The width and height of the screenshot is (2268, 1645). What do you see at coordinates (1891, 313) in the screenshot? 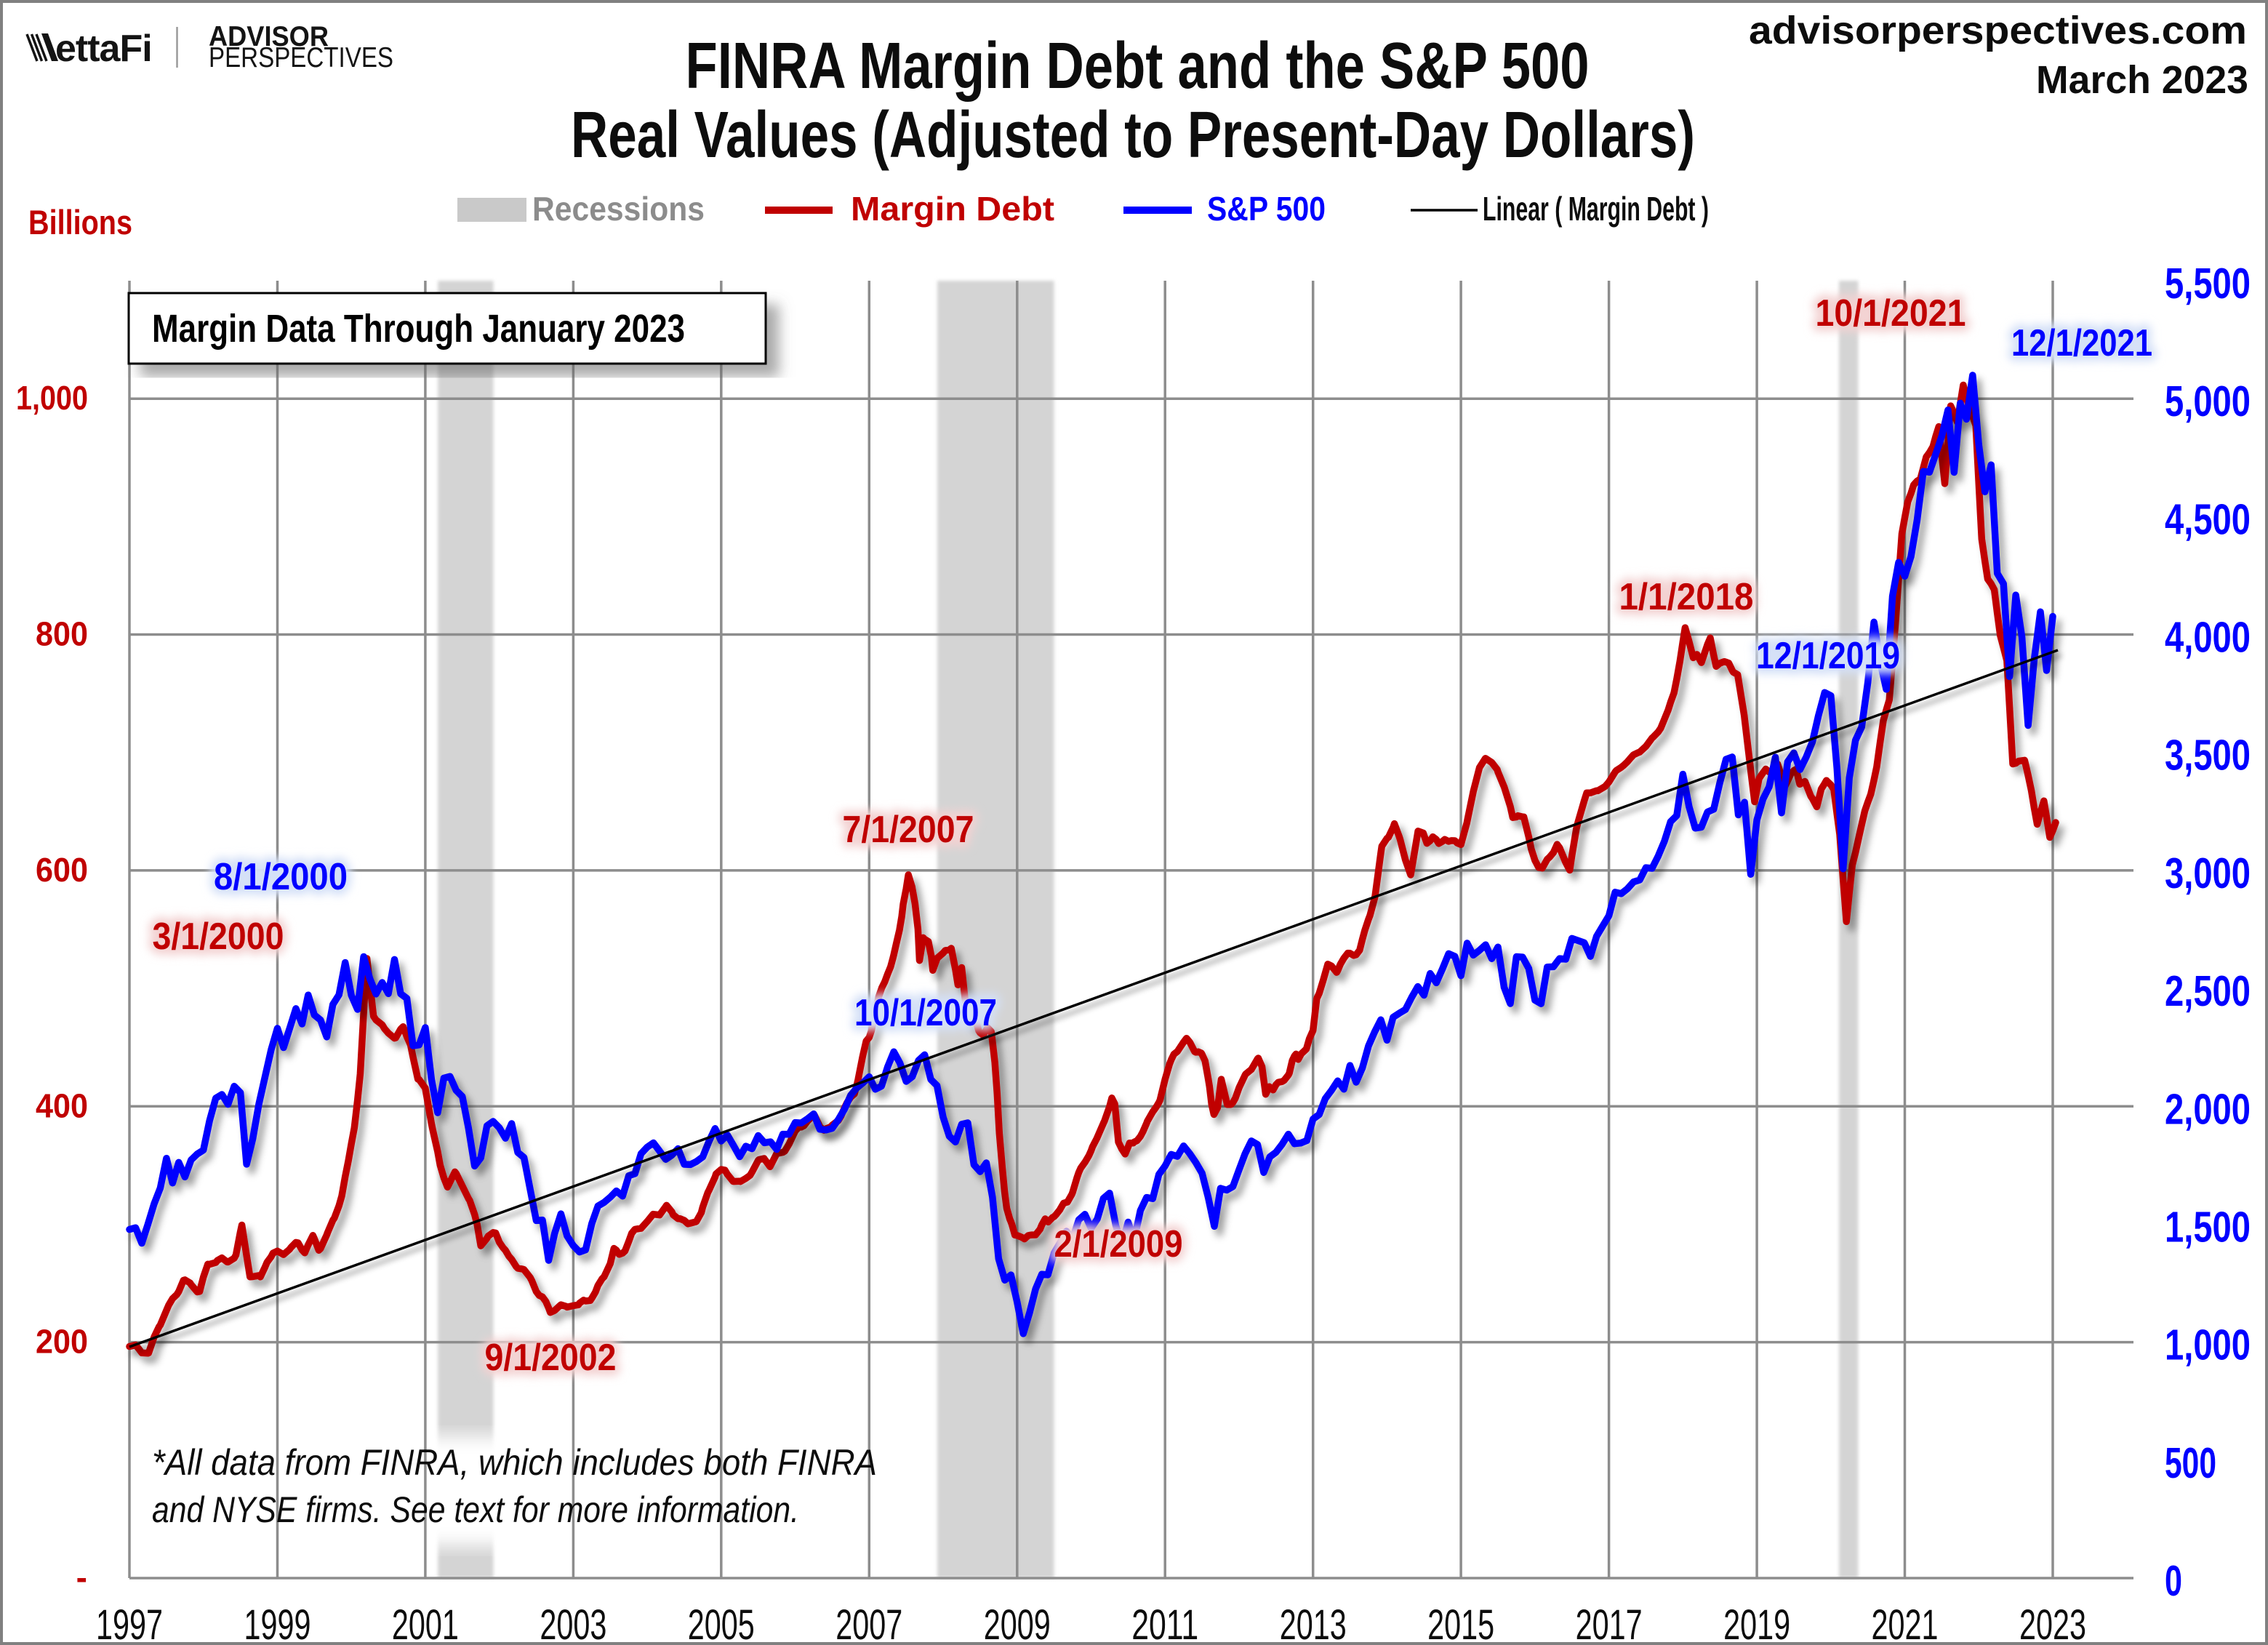
I see `svg-text: 10/1/2021` at bounding box center [1891, 313].